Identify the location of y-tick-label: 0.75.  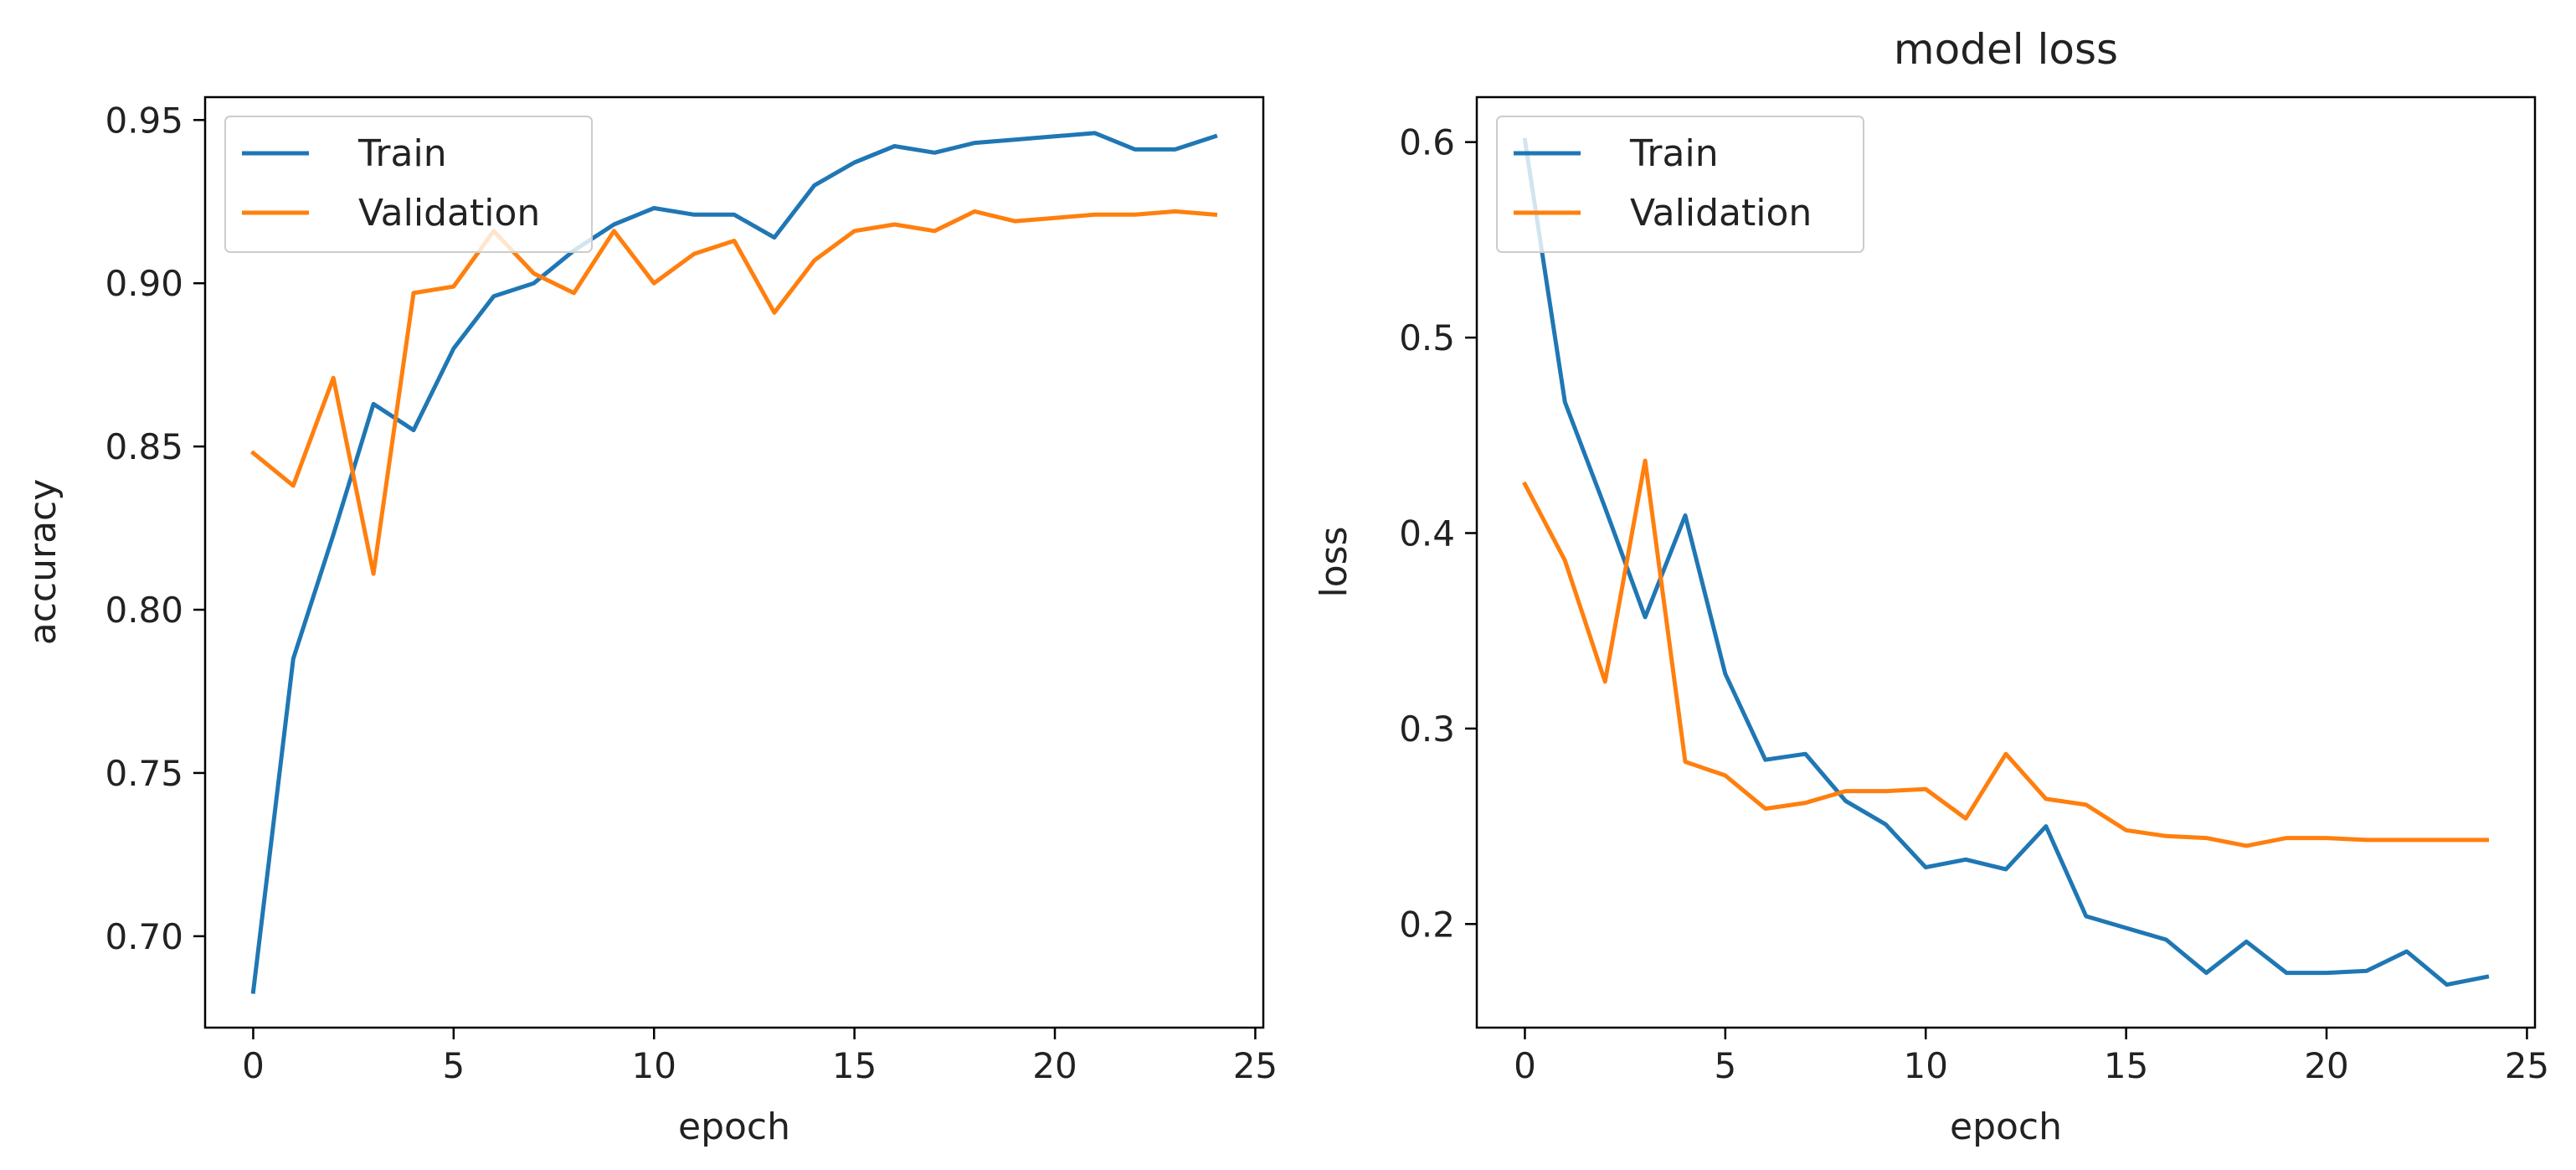
(144, 773).